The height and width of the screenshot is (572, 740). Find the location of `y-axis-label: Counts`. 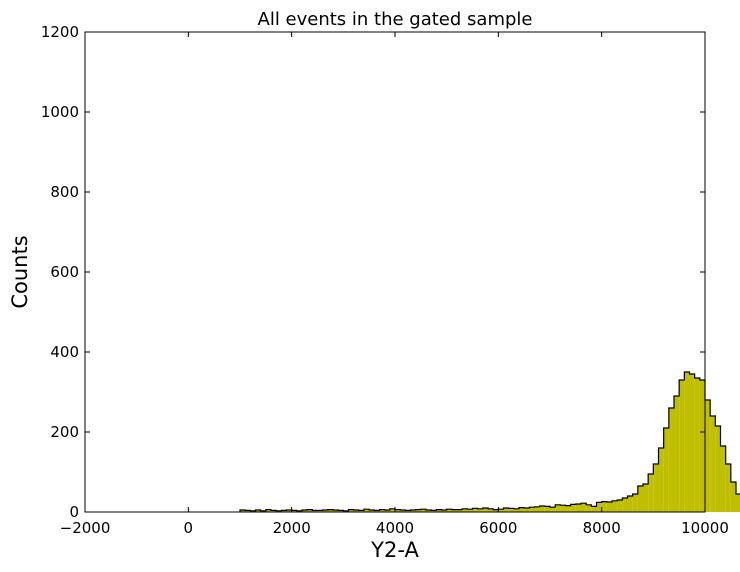

y-axis-label: Counts is located at coordinates (20, 271).